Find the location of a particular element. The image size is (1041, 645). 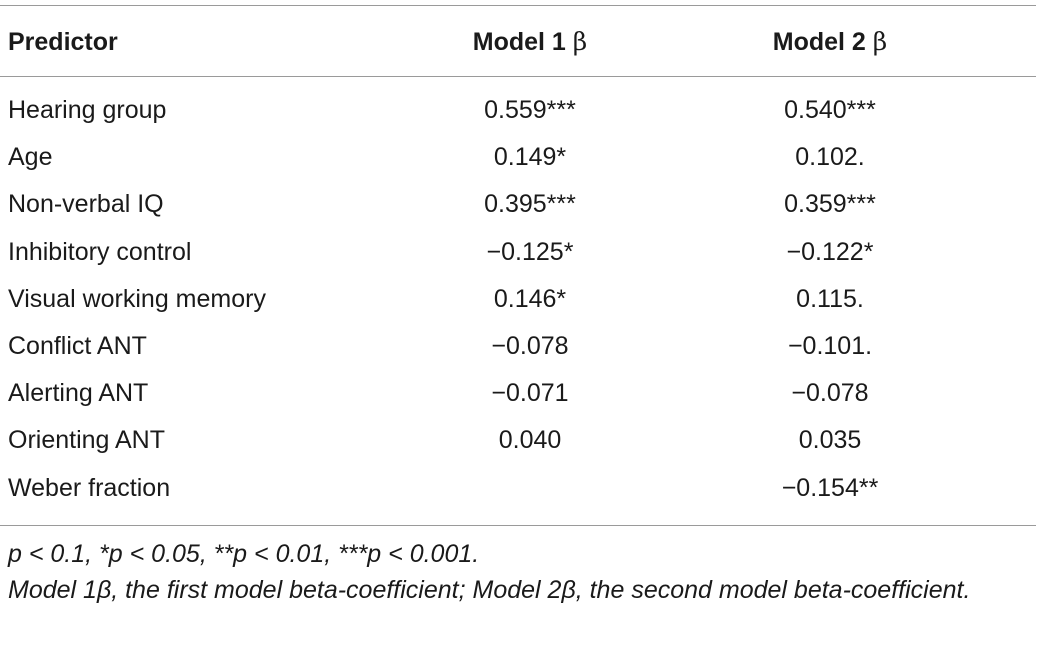

model1-cell: −0.125* is located at coordinates (530, 251).